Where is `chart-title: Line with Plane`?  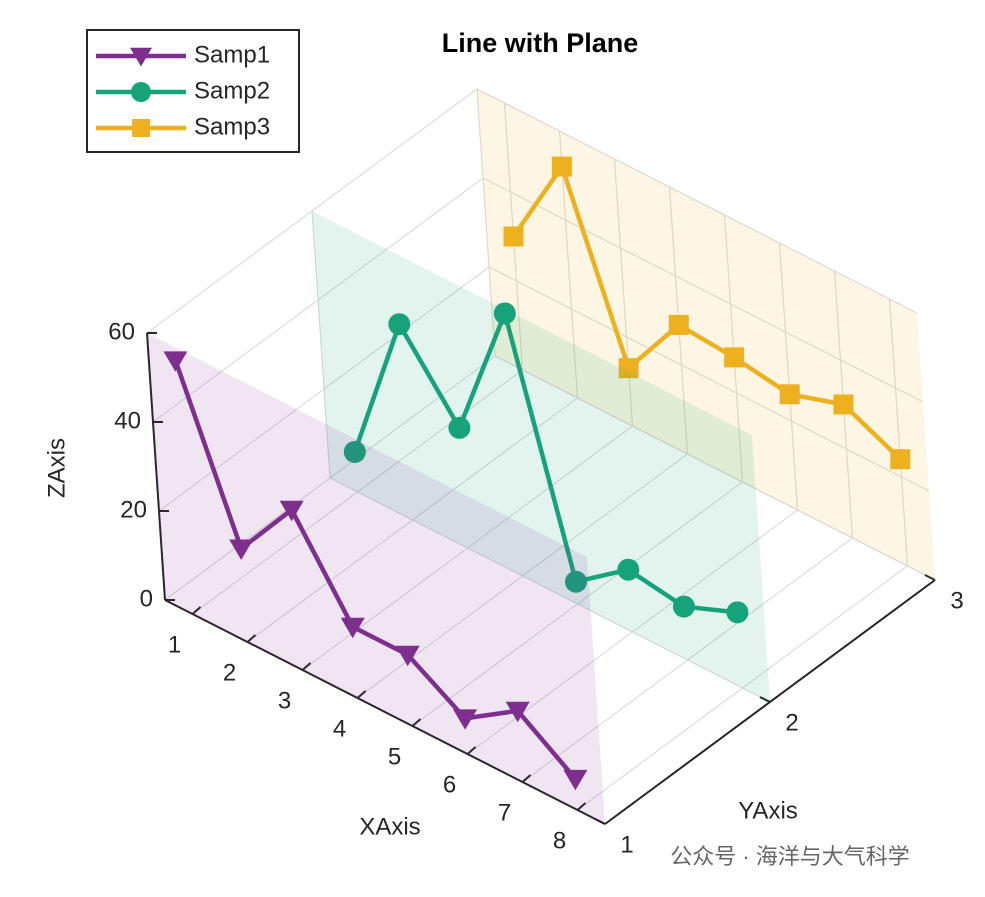
chart-title: Line with Plane is located at coordinates (540, 43).